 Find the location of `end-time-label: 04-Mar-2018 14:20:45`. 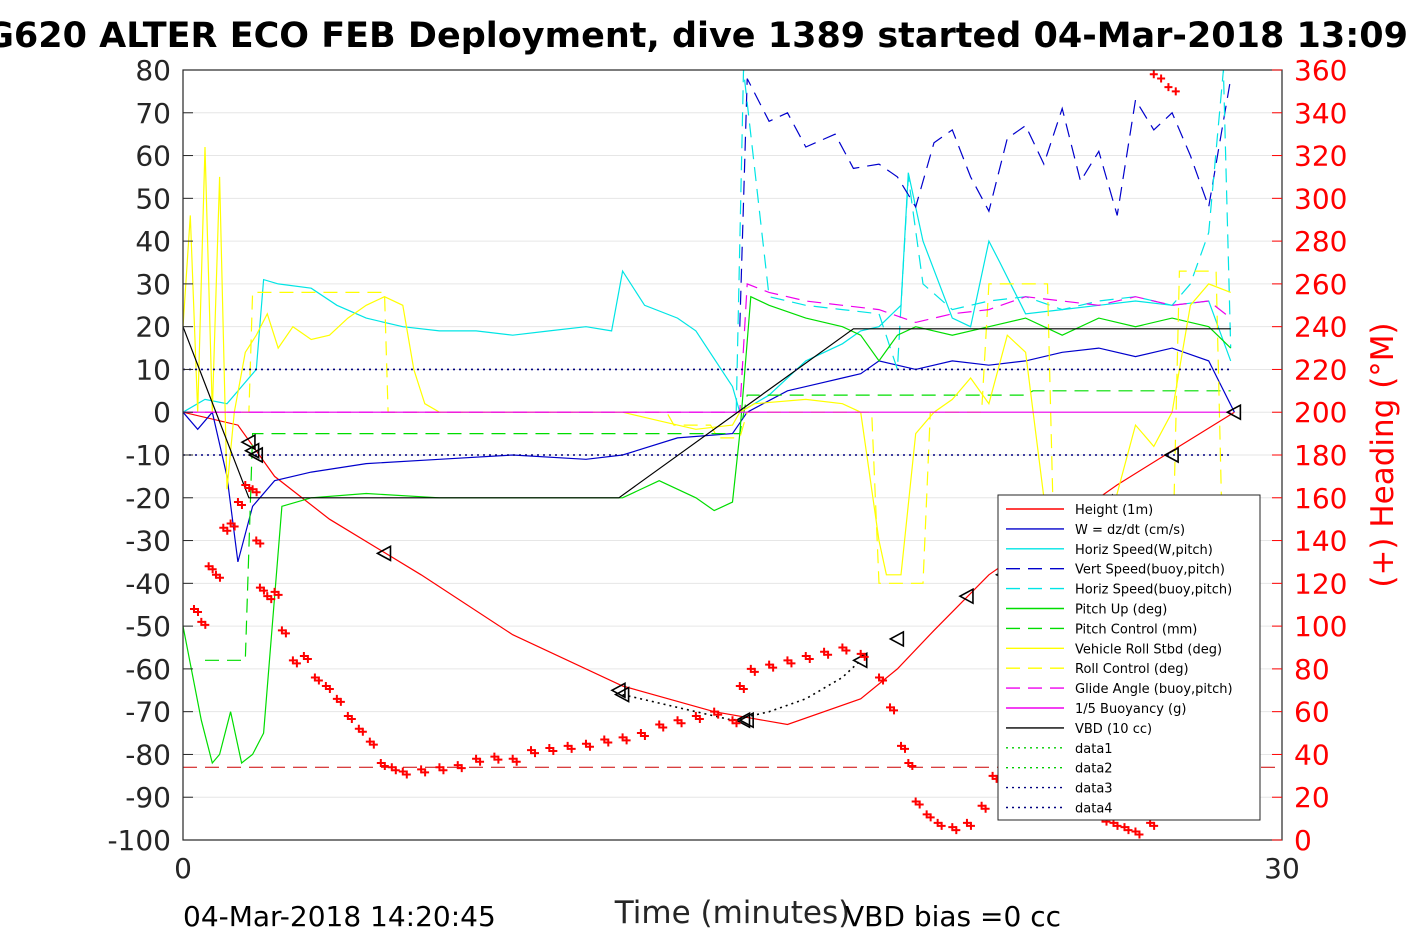

end-time-label: 04-Mar-2018 14:20:45 is located at coordinates (339, 916).